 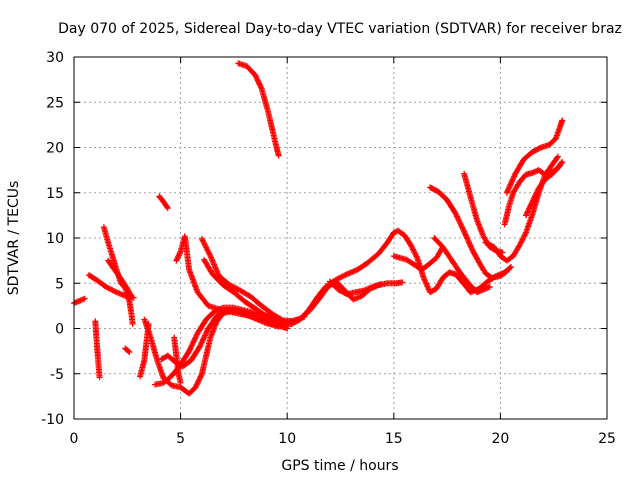 I want to click on x-tick-label: 15, so click(x=394, y=439).